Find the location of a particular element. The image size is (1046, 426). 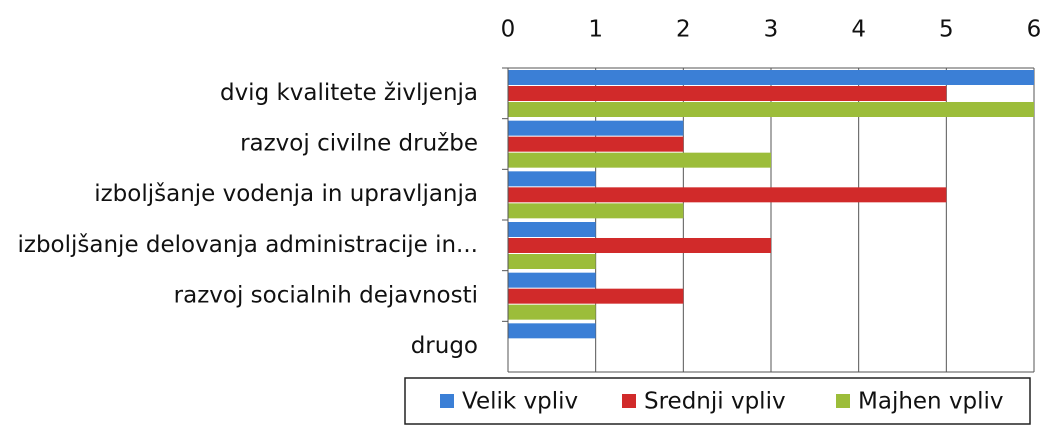

x-tick-label: 0 is located at coordinates (508, 30).